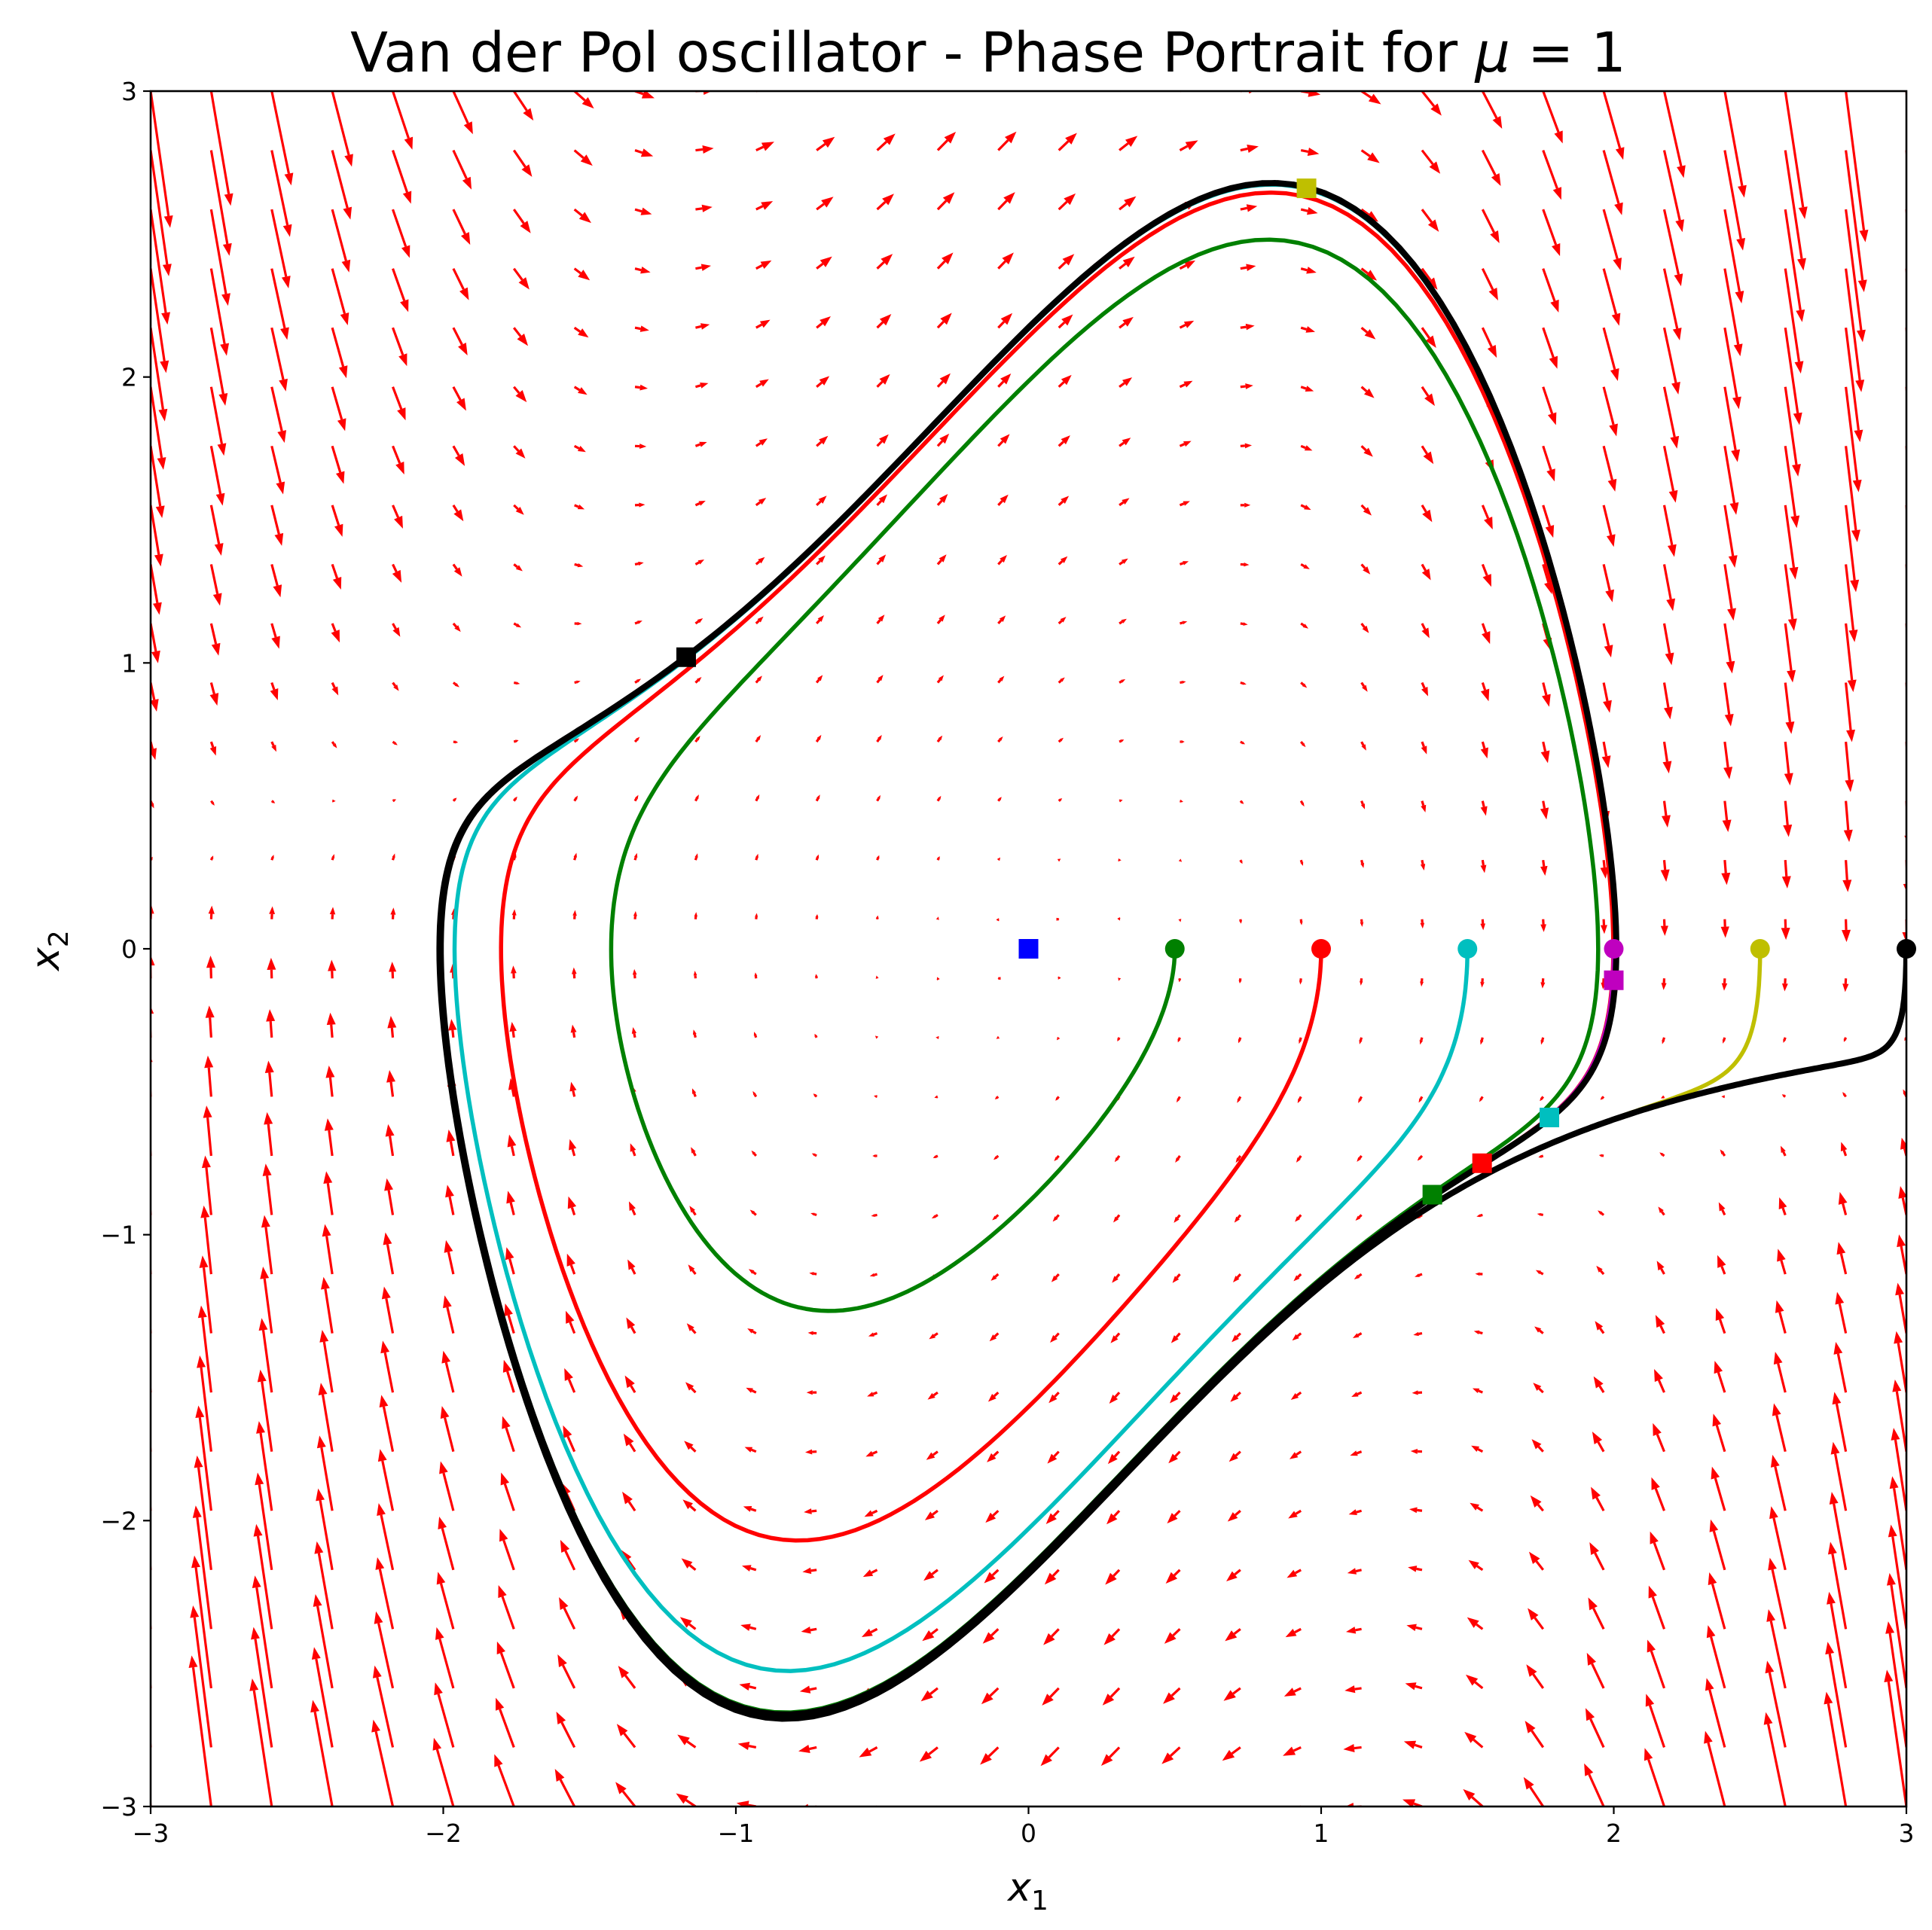 This screenshot has width=1932, height=1930. Describe the element at coordinates (129, 949) in the screenshot. I see `y-tick-label: 0` at that location.